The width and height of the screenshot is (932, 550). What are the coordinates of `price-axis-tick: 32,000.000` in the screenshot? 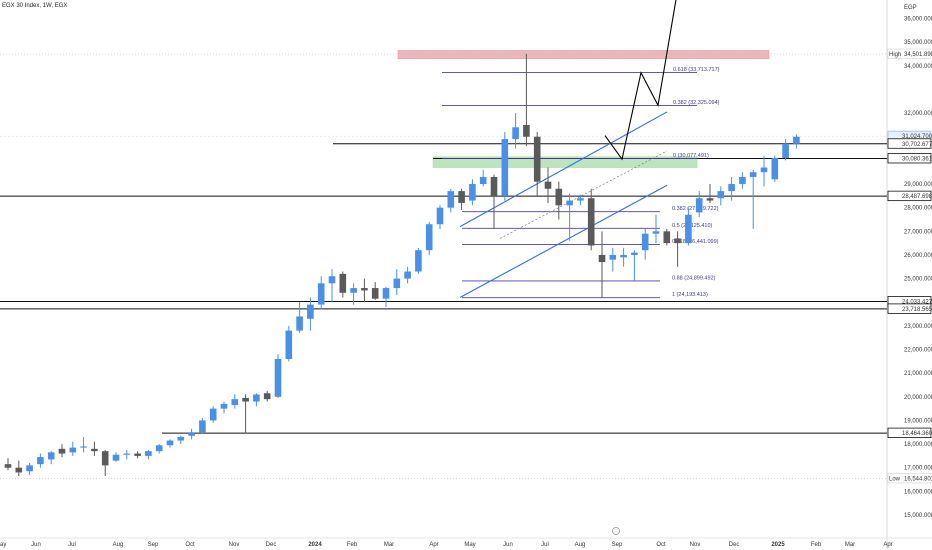 It's located at (918, 114).